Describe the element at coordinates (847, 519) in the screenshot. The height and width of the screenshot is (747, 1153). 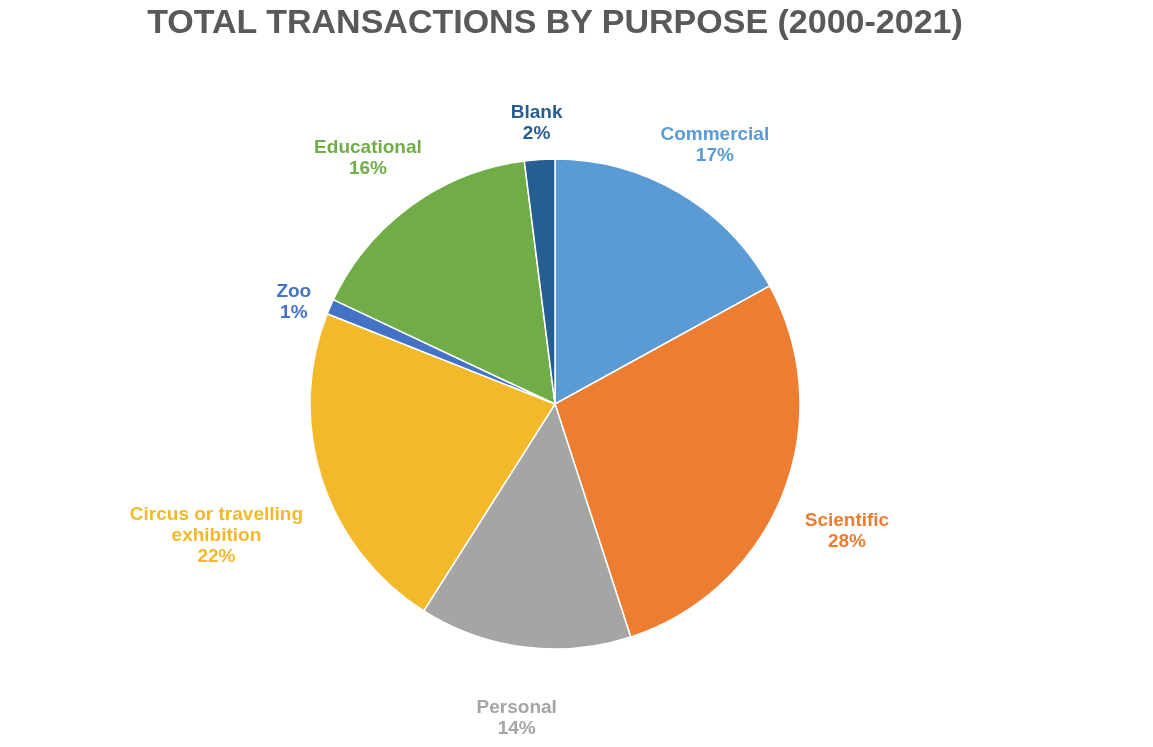
I see `slice-label: Scientific` at that location.